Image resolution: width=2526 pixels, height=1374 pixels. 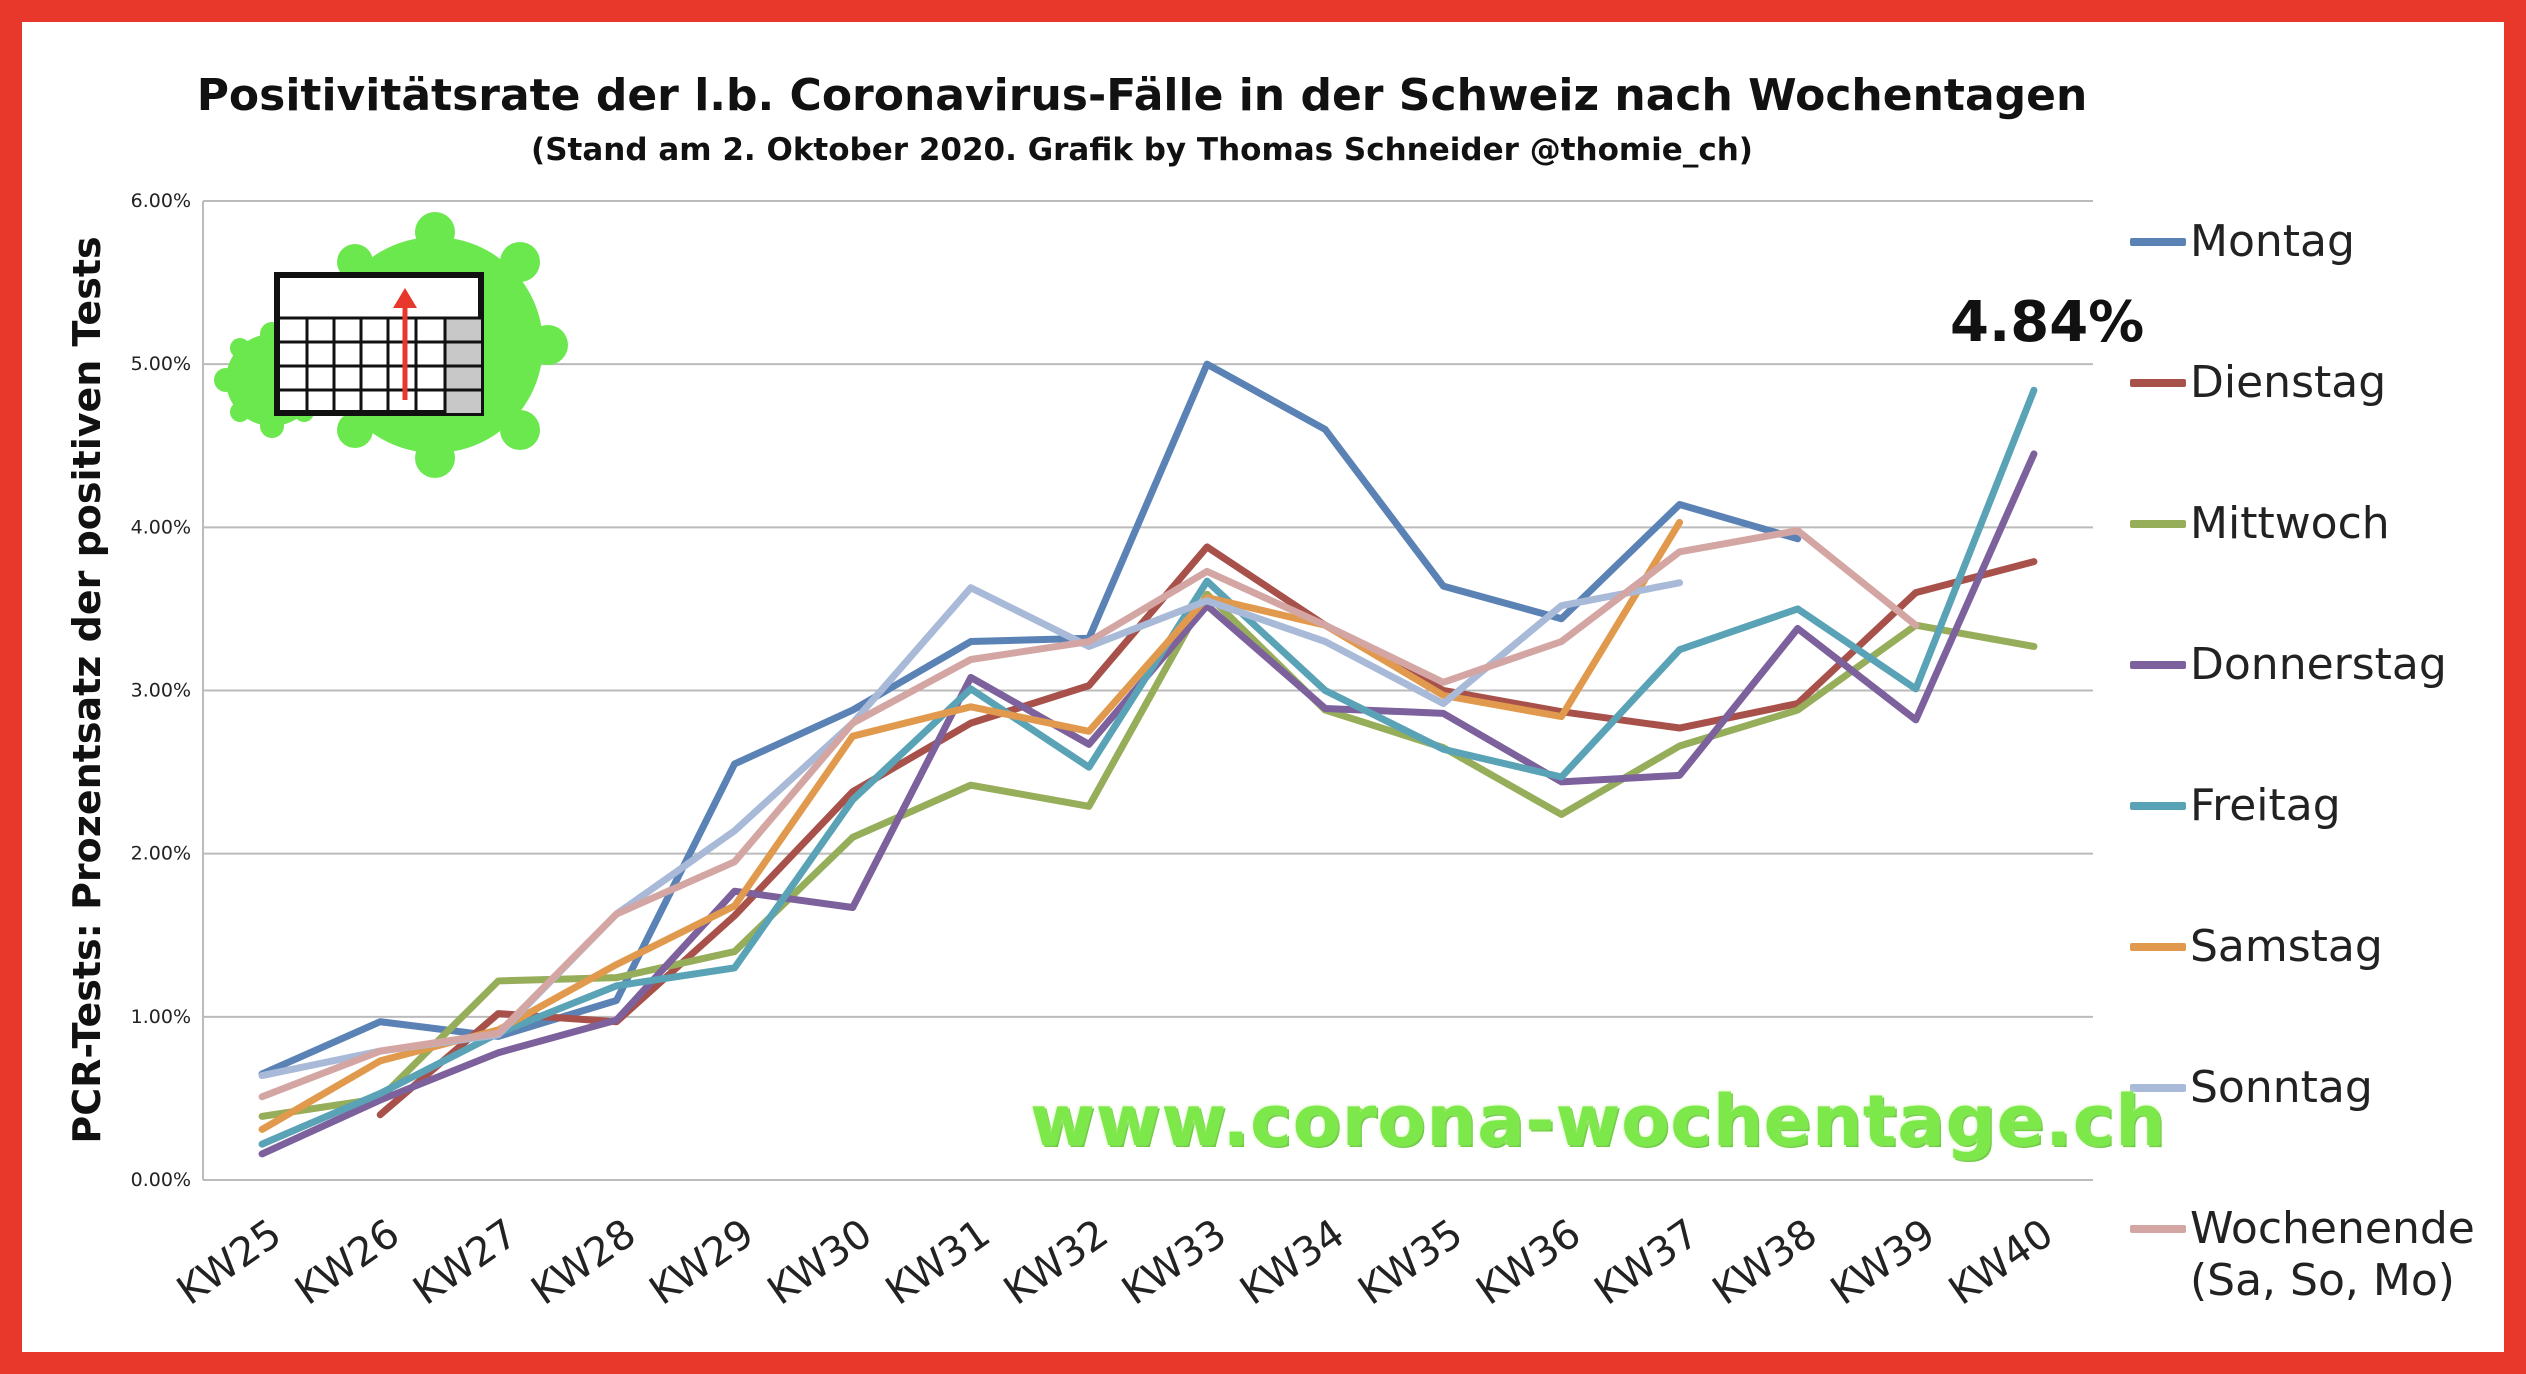 What do you see at coordinates (938, 1263) in the screenshot?
I see `x-tick-label: KW31` at bounding box center [938, 1263].